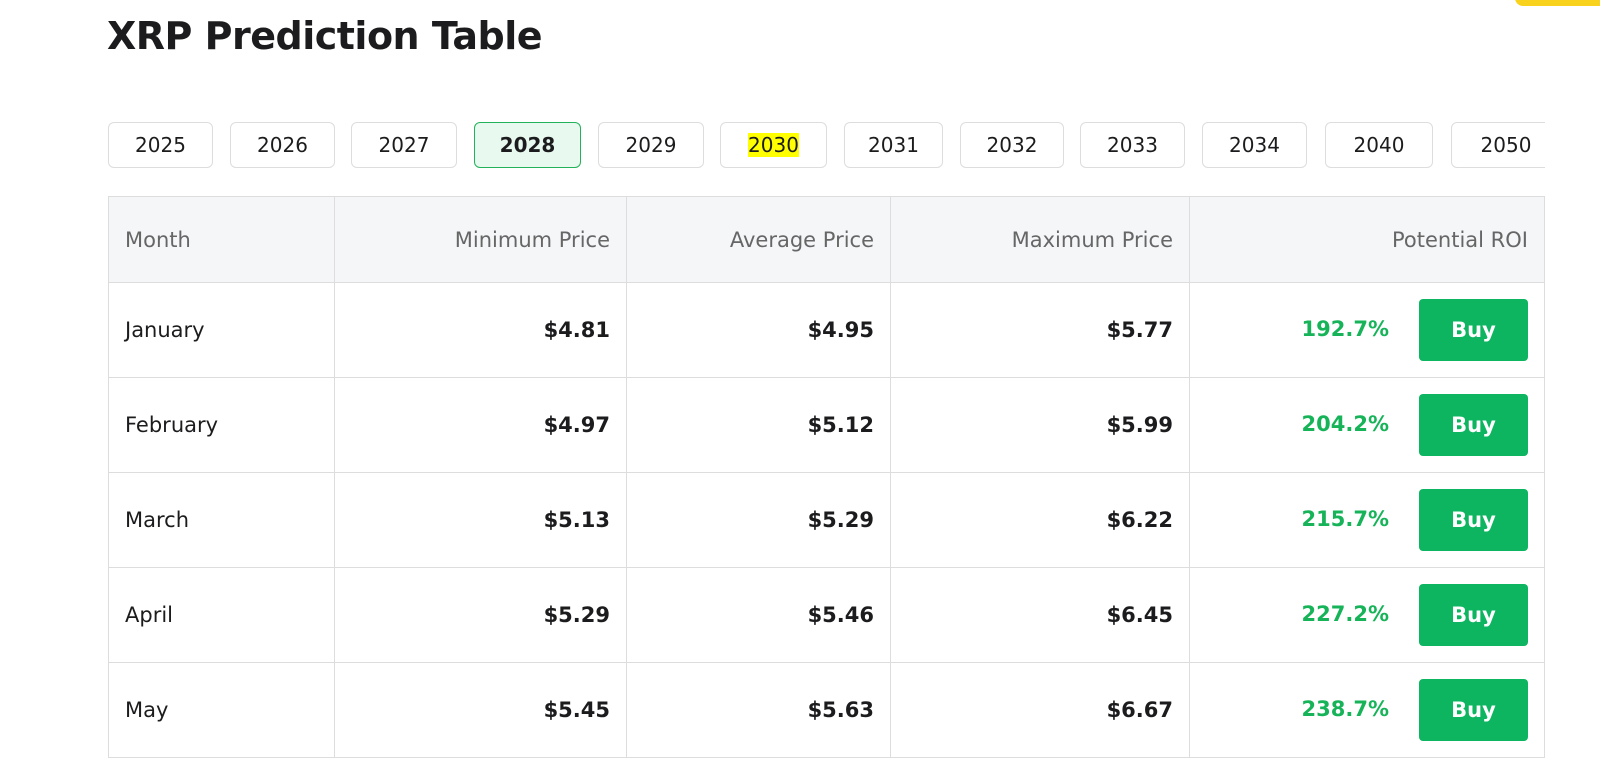 The width and height of the screenshot is (1600, 777). Describe the element at coordinates (1040, 425) in the screenshot. I see `max-price-cell: $5.99` at that location.